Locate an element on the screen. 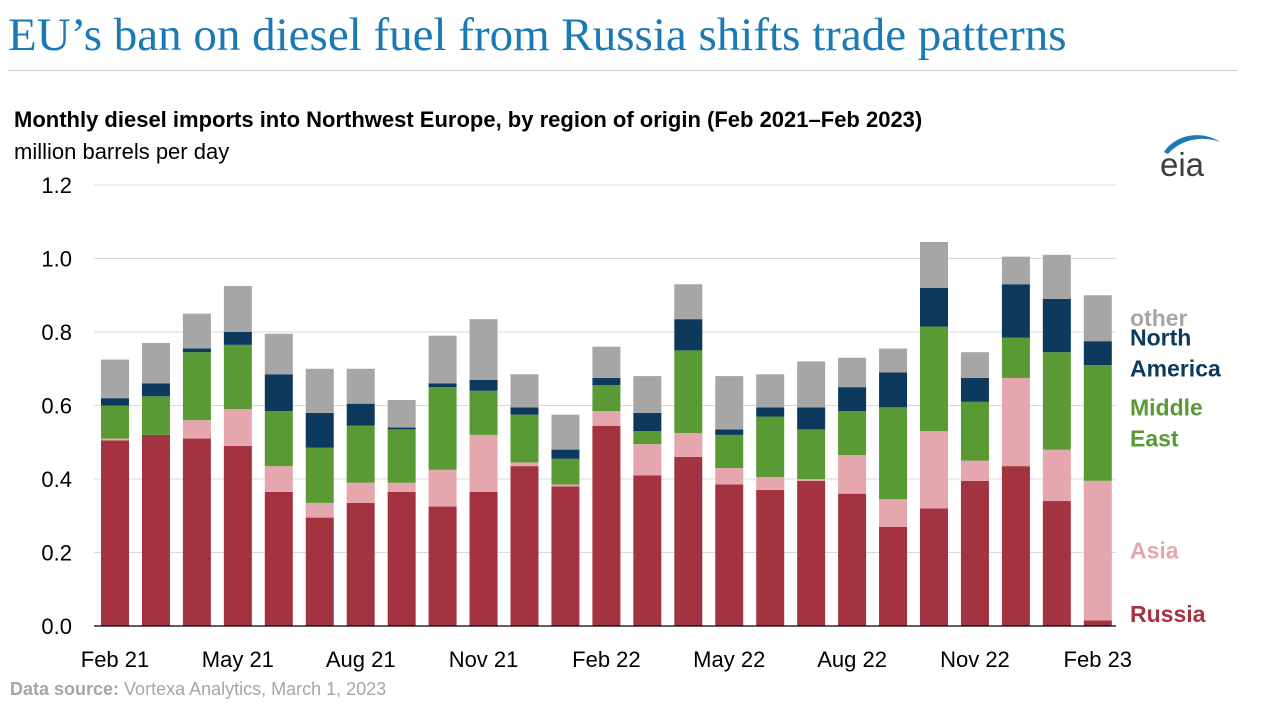  y-tick-label: 1.0 is located at coordinates (56, 259).